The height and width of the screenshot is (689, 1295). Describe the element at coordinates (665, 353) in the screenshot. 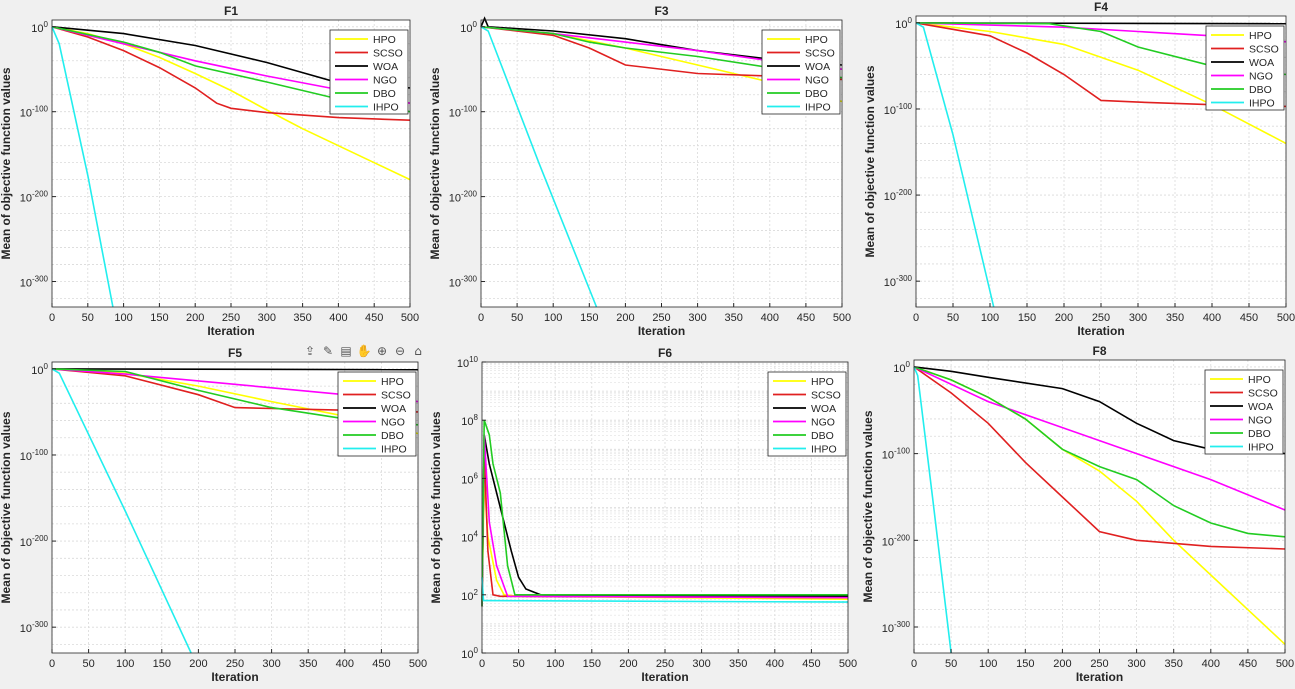

I see `chart-title: F6` at that location.